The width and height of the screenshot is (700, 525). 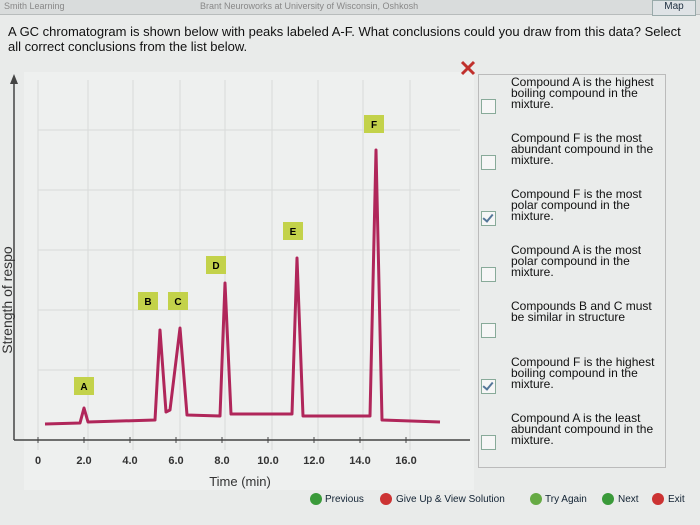 What do you see at coordinates (674, 8) in the screenshot?
I see `map-button: Map` at bounding box center [674, 8].